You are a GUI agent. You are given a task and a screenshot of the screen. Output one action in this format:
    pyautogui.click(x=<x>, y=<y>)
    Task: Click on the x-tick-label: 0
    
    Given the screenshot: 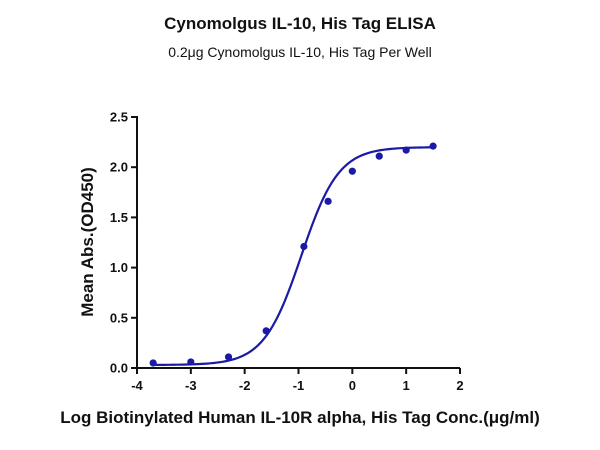 What is the action you would take?
    pyautogui.click(x=352, y=385)
    